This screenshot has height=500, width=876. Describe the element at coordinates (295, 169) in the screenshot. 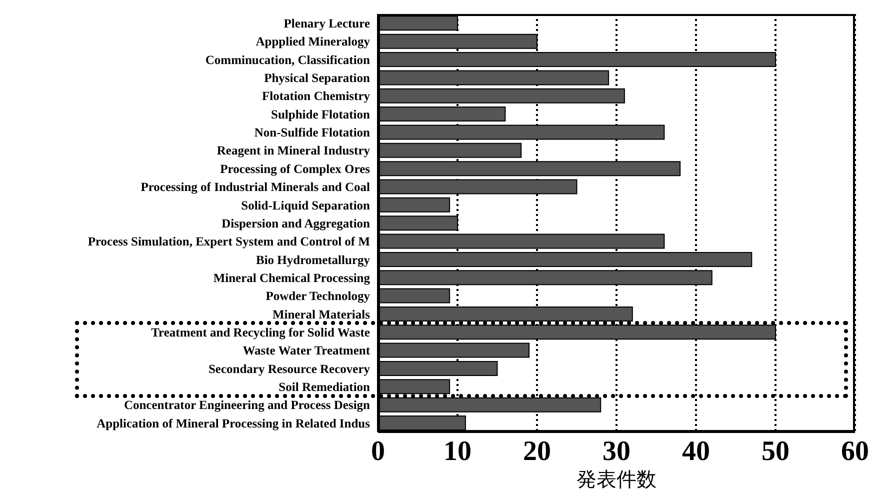

I see `y-tick-label: Processing of Complex Ores` at that location.